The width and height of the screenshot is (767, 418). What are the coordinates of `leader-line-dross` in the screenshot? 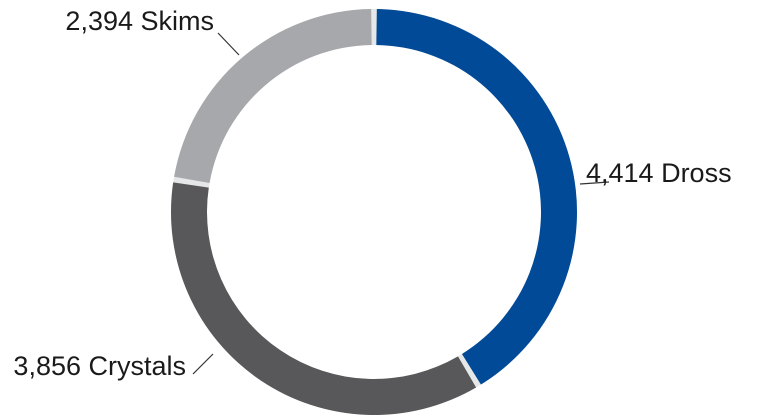 It's located at (594, 183).